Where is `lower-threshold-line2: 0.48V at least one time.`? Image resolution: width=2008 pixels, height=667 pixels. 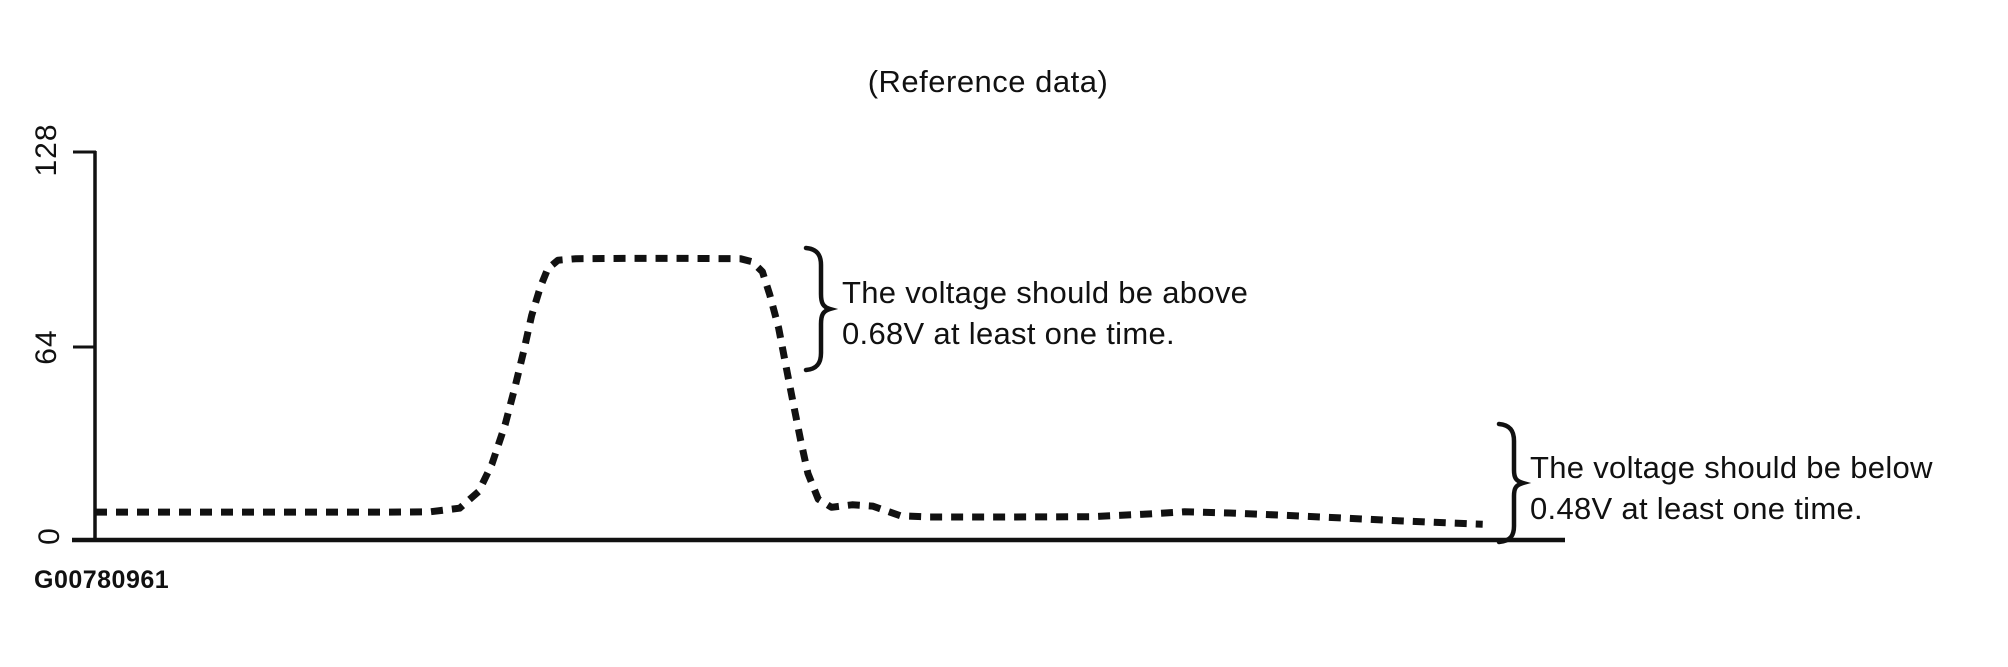
lower-threshold-line2: 0.48V at least one time. is located at coordinates (1696, 508).